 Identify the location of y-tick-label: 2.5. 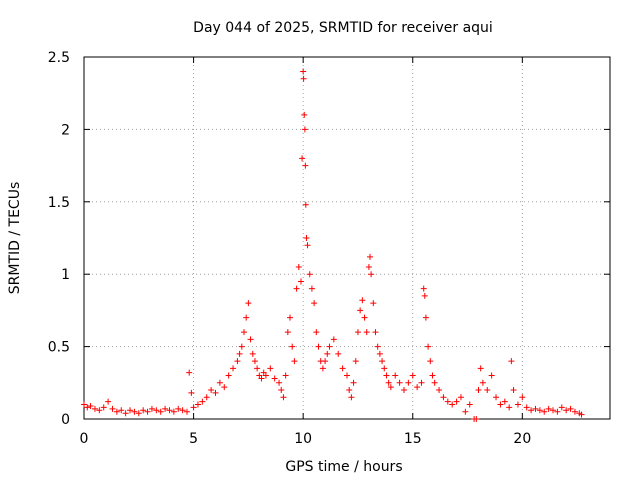
(59, 58).